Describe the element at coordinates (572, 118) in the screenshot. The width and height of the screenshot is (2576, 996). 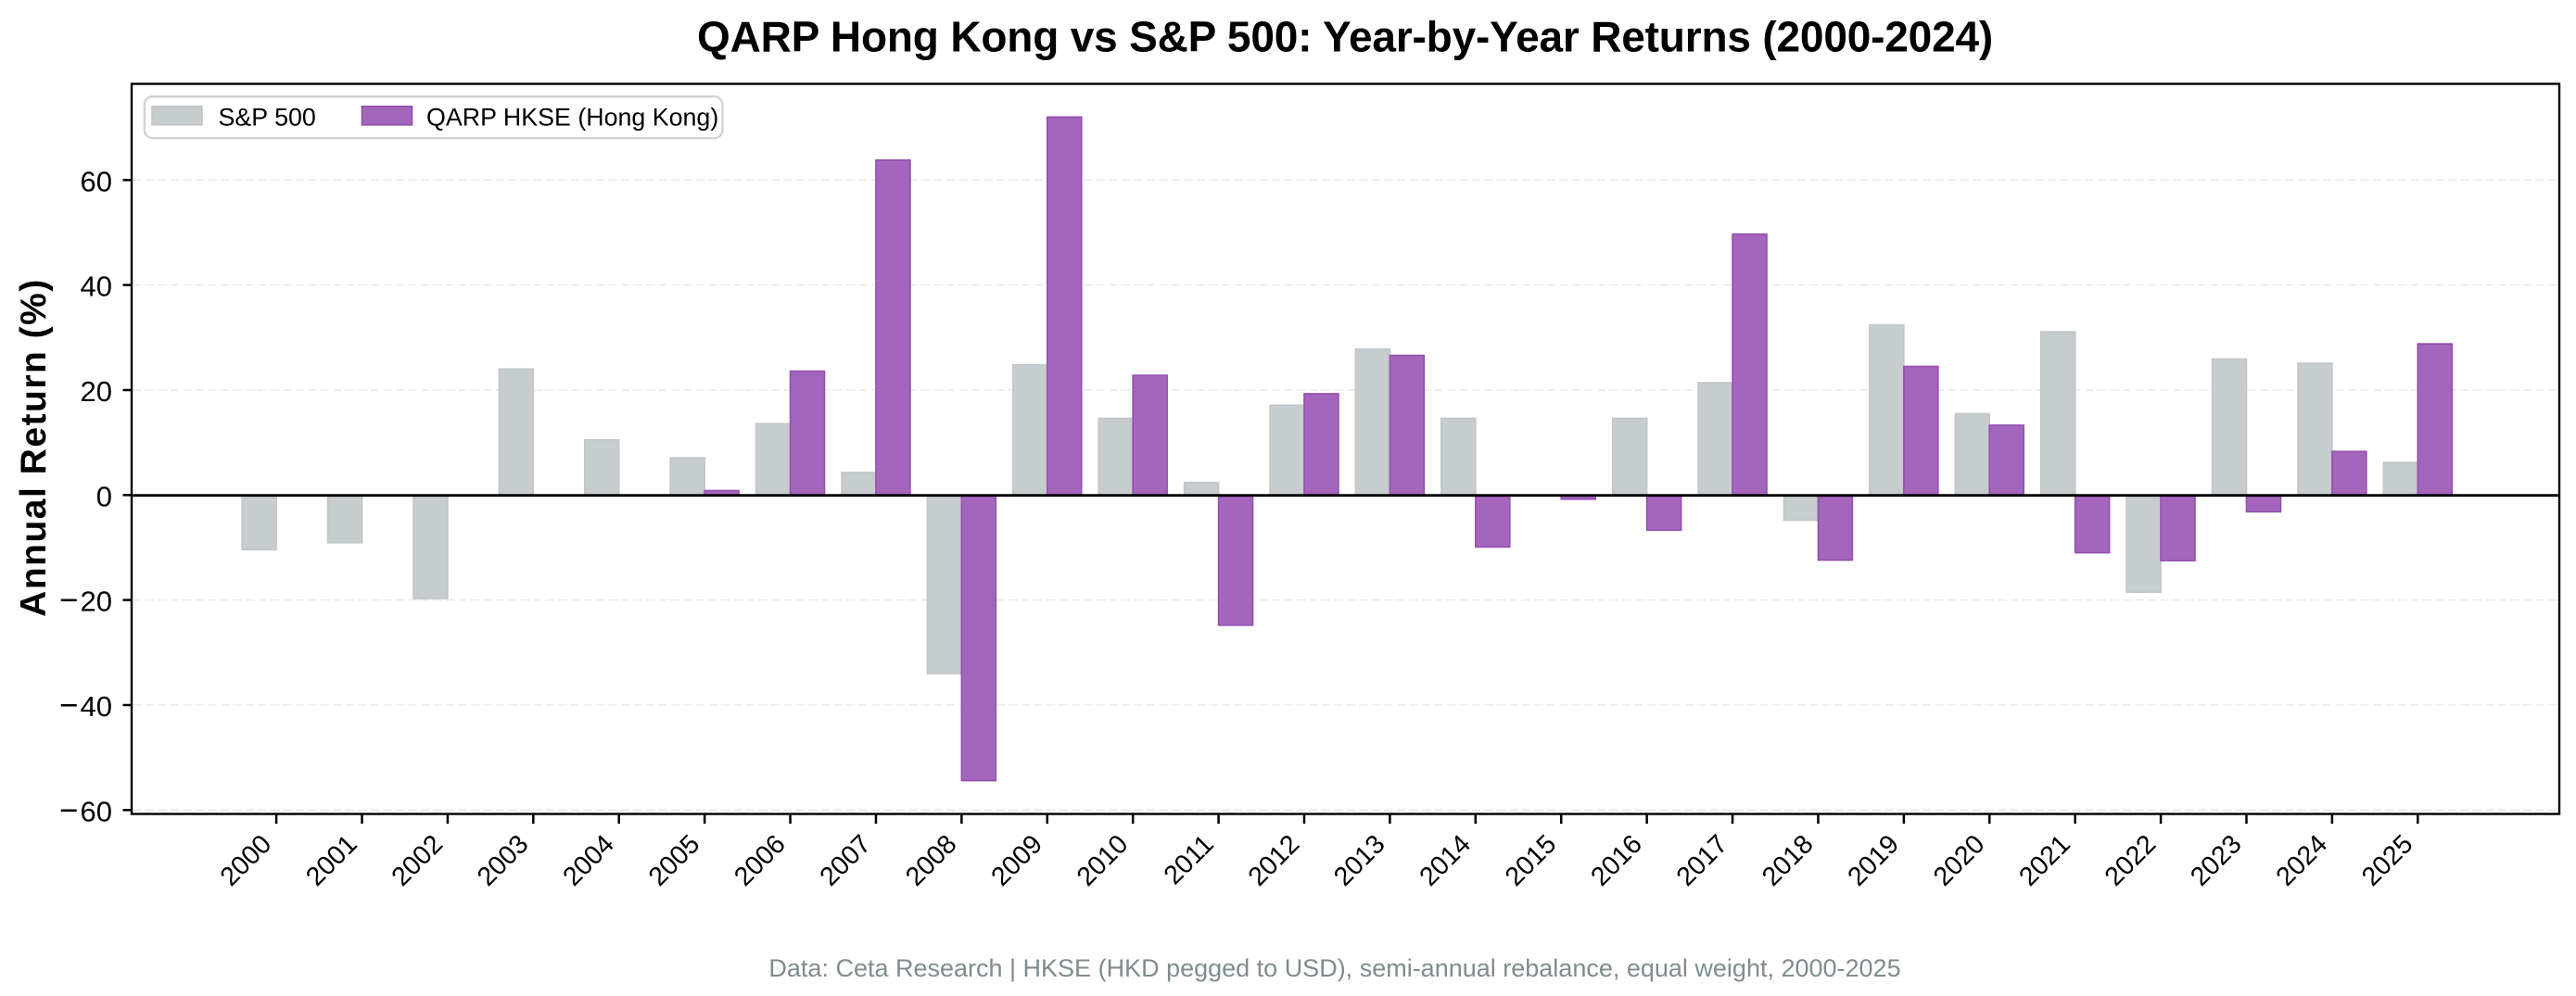
I see `svg-text: QARP HKSE (Hong Kong)` at that location.